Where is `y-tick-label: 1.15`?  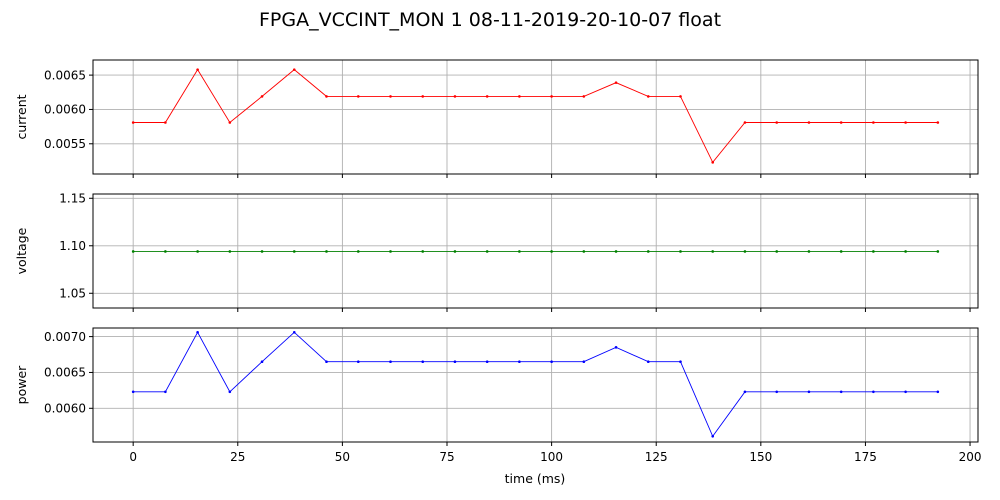 y-tick-label: 1.15 is located at coordinates (72, 198).